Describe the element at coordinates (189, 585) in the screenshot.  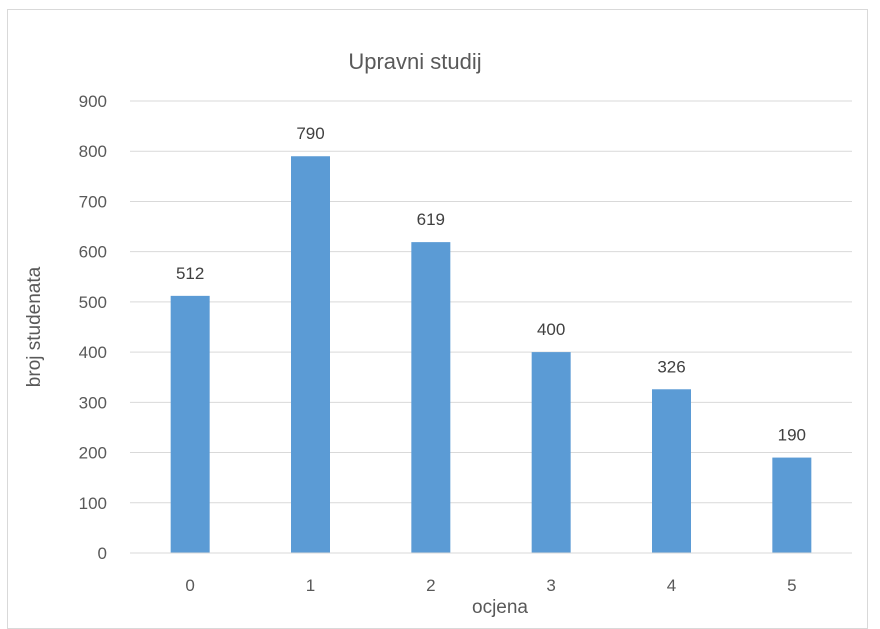
I see `x-tick-label: 0` at that location.